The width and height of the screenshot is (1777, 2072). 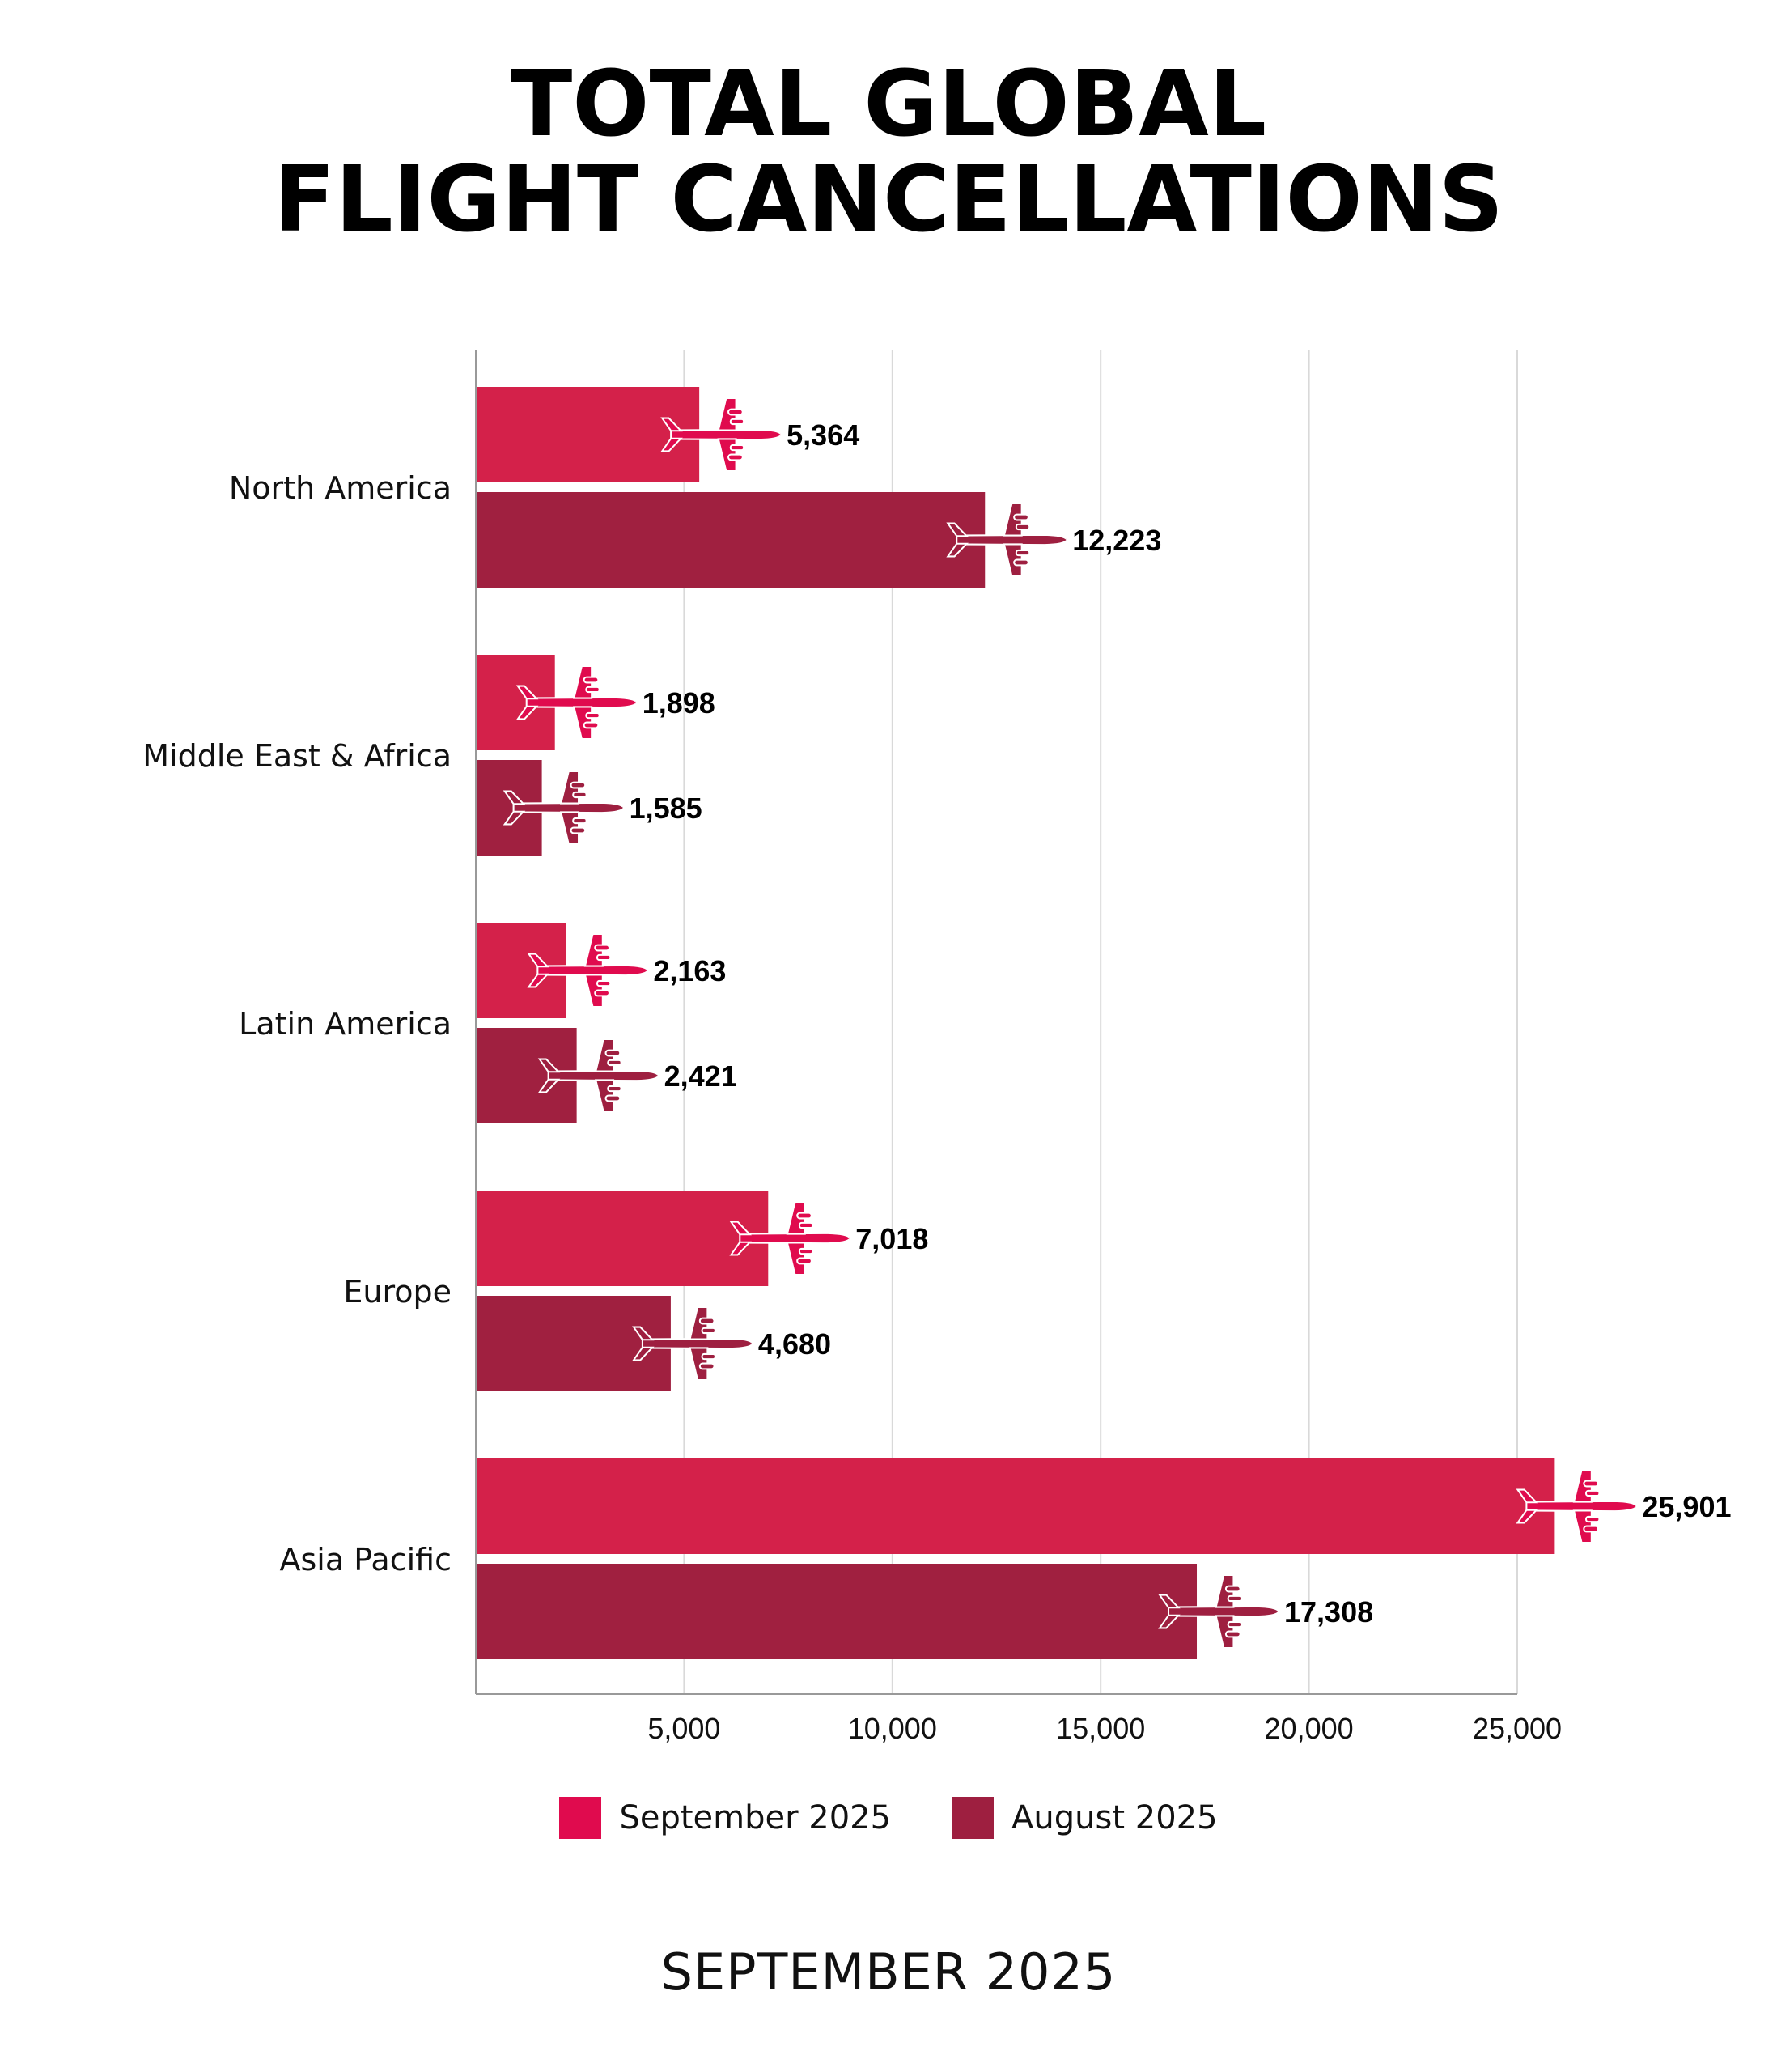 I want to click on data-label: 17,308, so click(x=1329, y=1611).